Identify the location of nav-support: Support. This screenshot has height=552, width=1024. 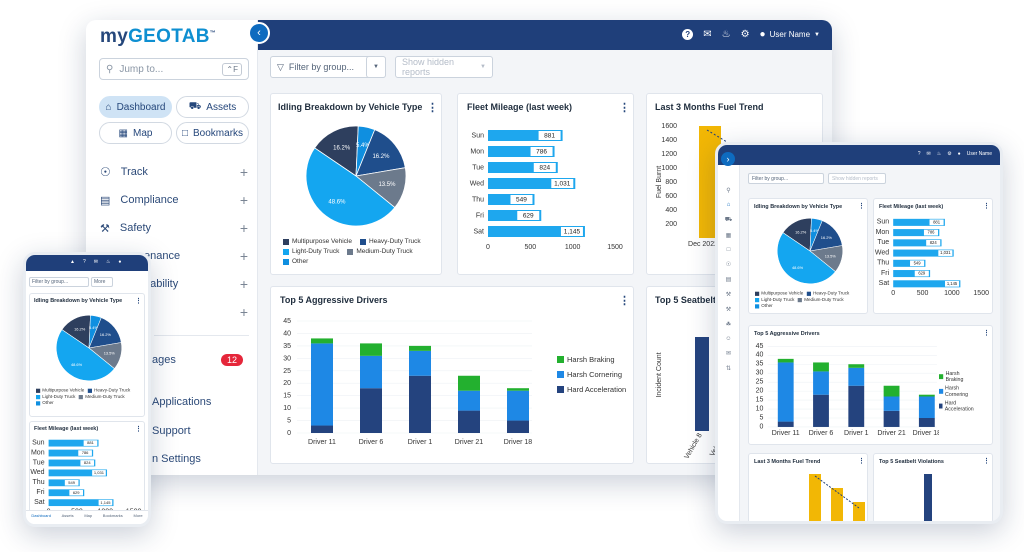
(171, 431).